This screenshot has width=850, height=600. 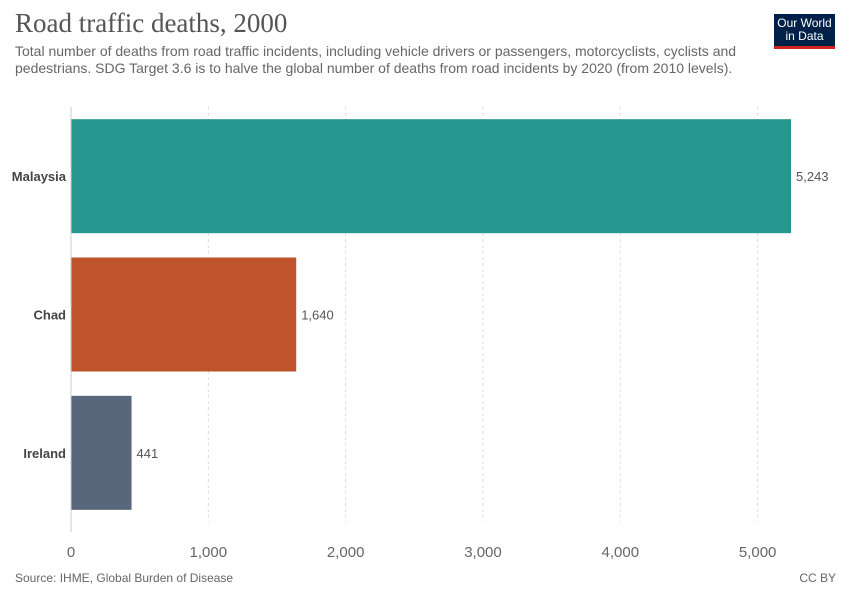 I want to click on value-label: 5,243, so click(x=812, y=176).